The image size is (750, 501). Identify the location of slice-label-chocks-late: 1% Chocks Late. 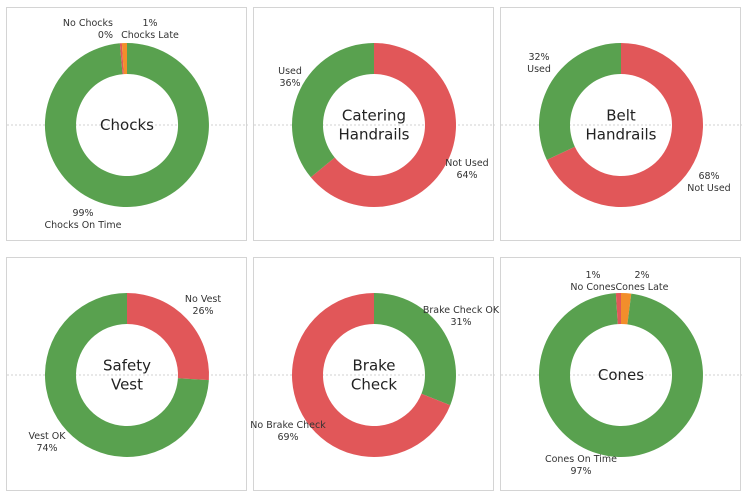
(150, 29).